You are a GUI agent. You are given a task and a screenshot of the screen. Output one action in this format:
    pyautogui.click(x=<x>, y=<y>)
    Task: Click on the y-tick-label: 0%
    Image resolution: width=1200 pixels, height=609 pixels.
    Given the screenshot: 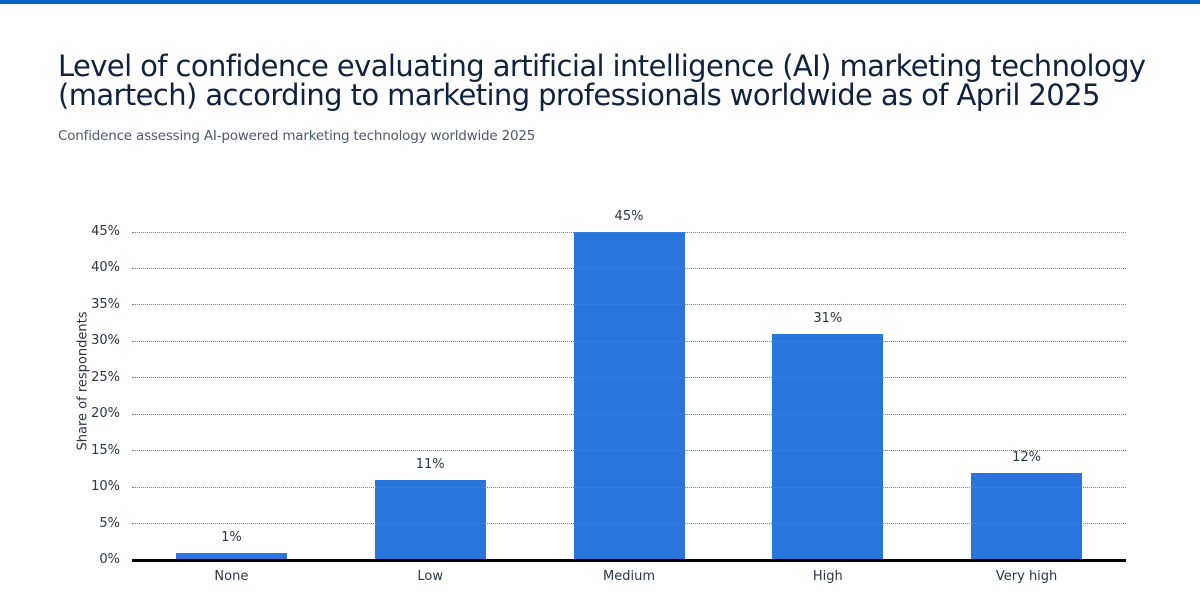 What is the action you would take?
    pyautogui.click(x=109, y=559)
    